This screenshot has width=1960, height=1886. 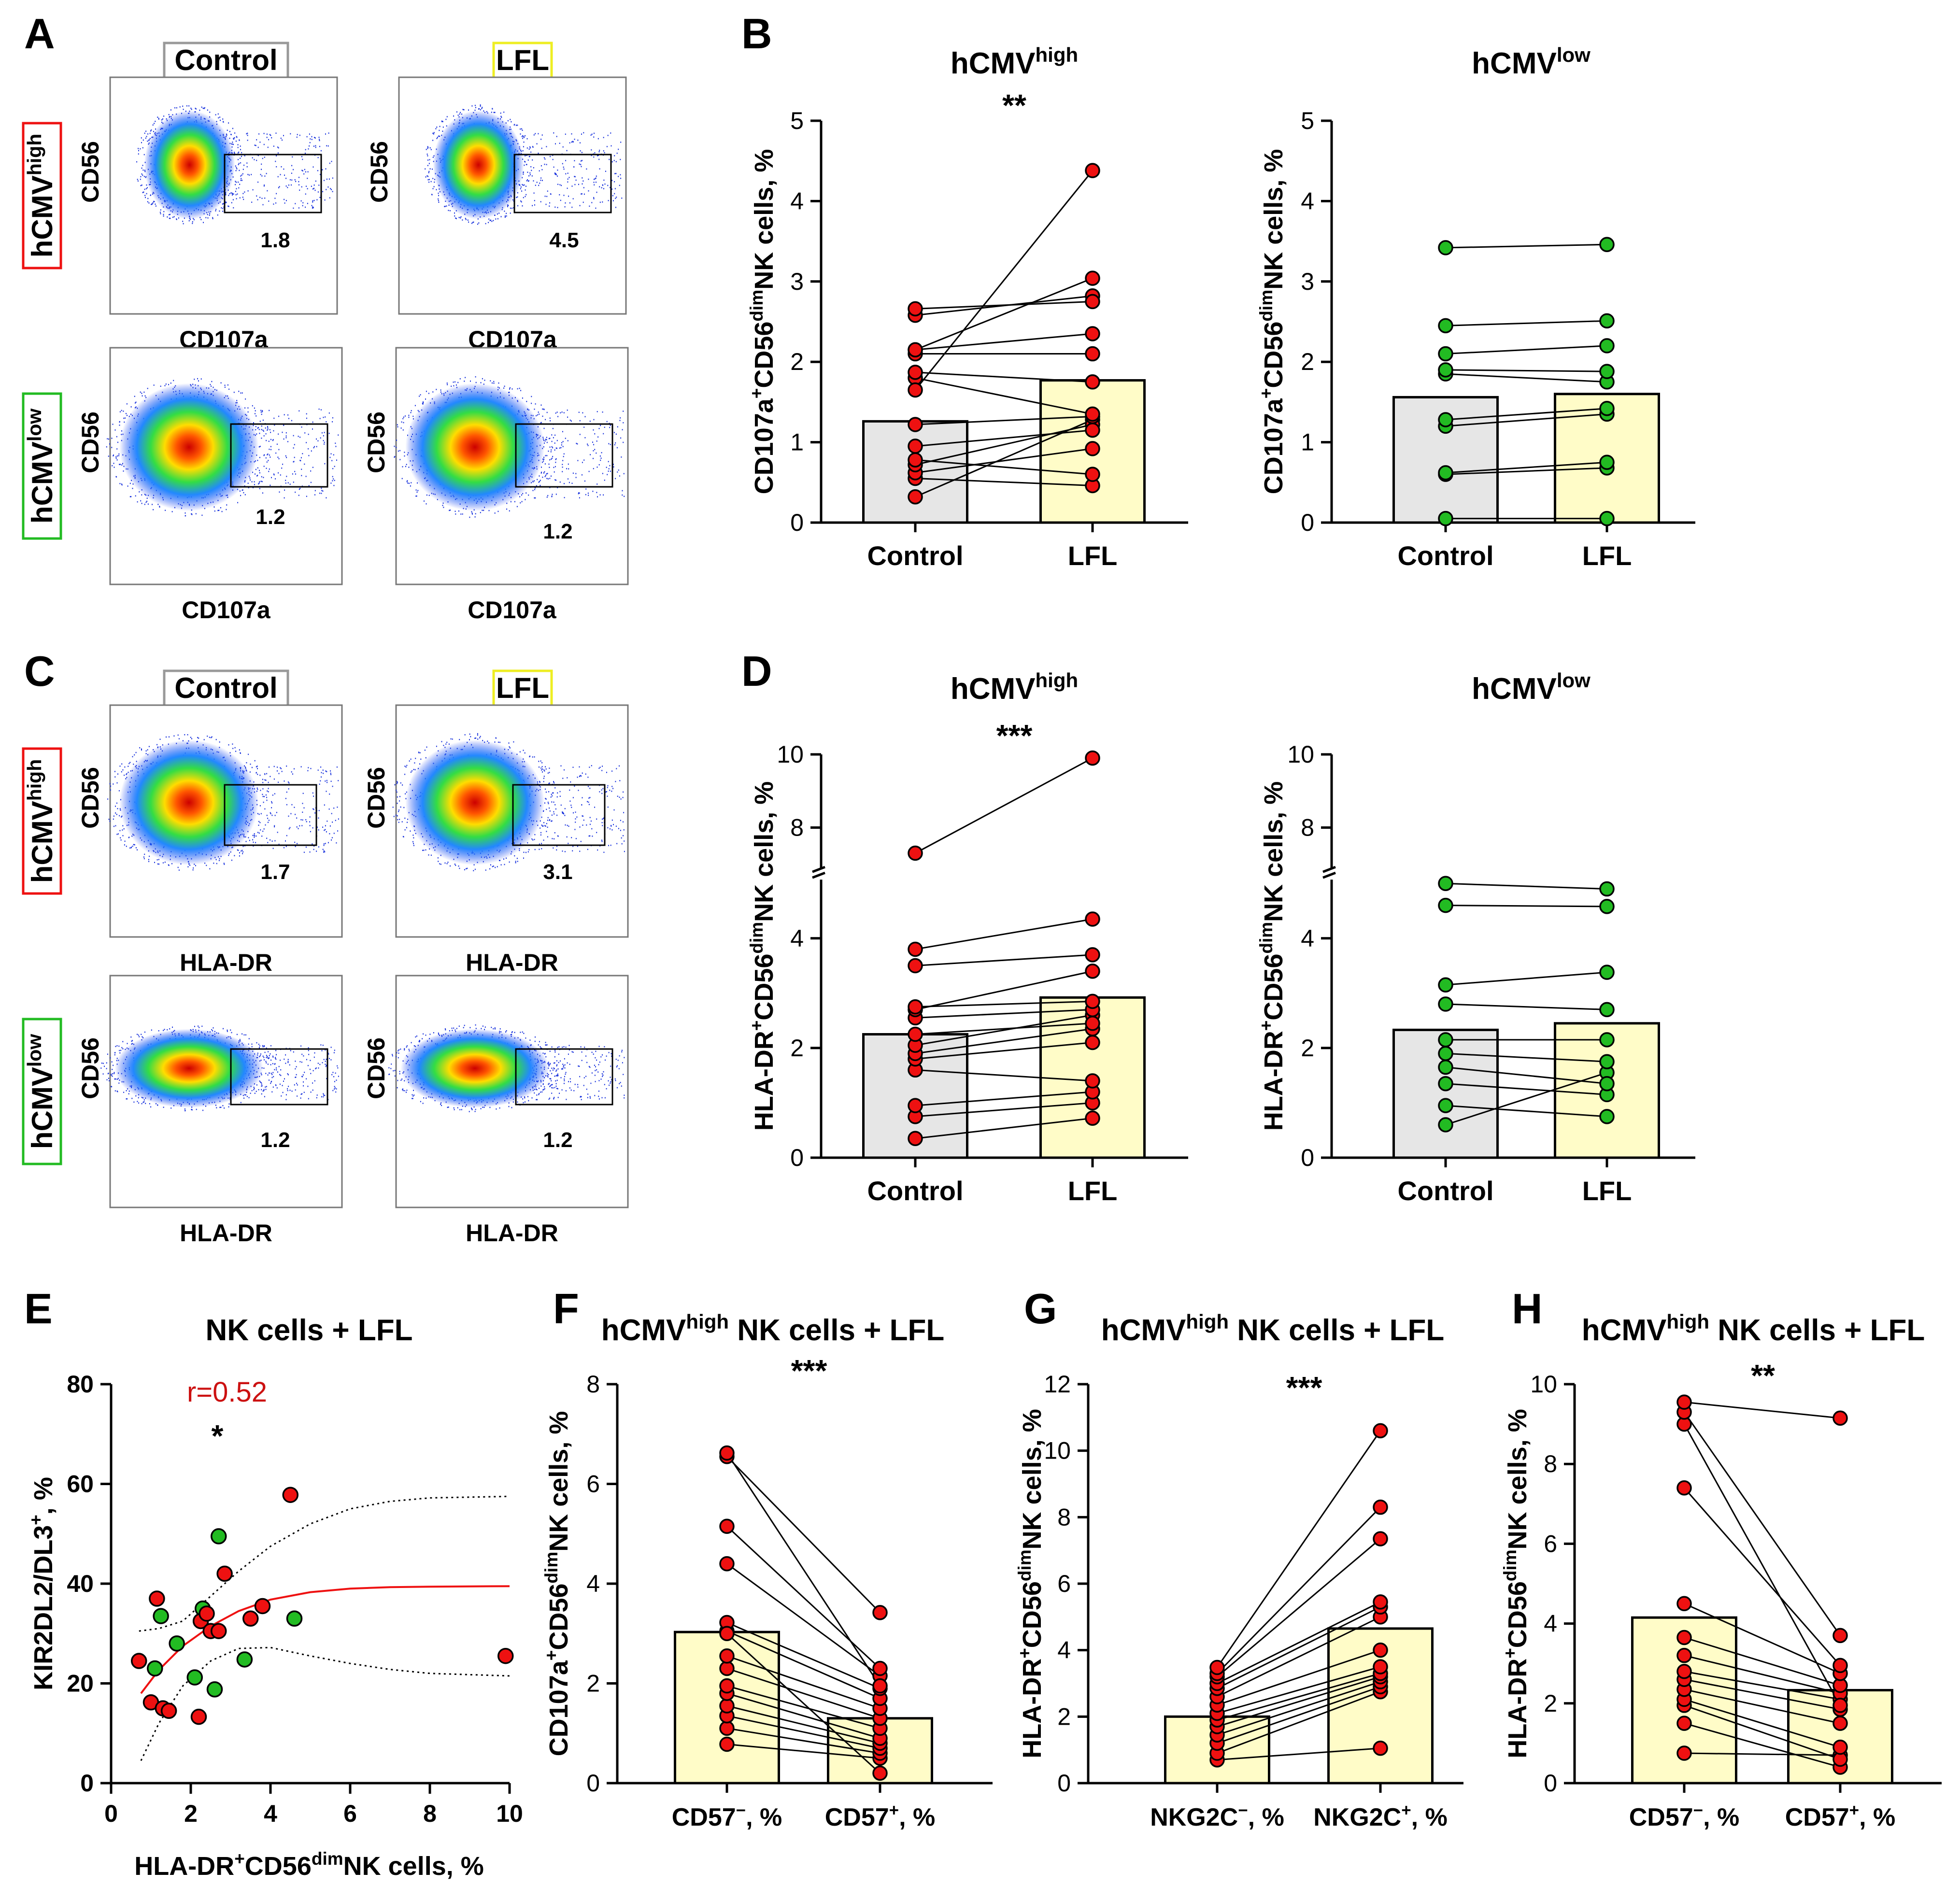 What do you see at coordinates (797, 522) in the screenshot?
I see `y-tick-label: 0` at bounding box center [797, 522].